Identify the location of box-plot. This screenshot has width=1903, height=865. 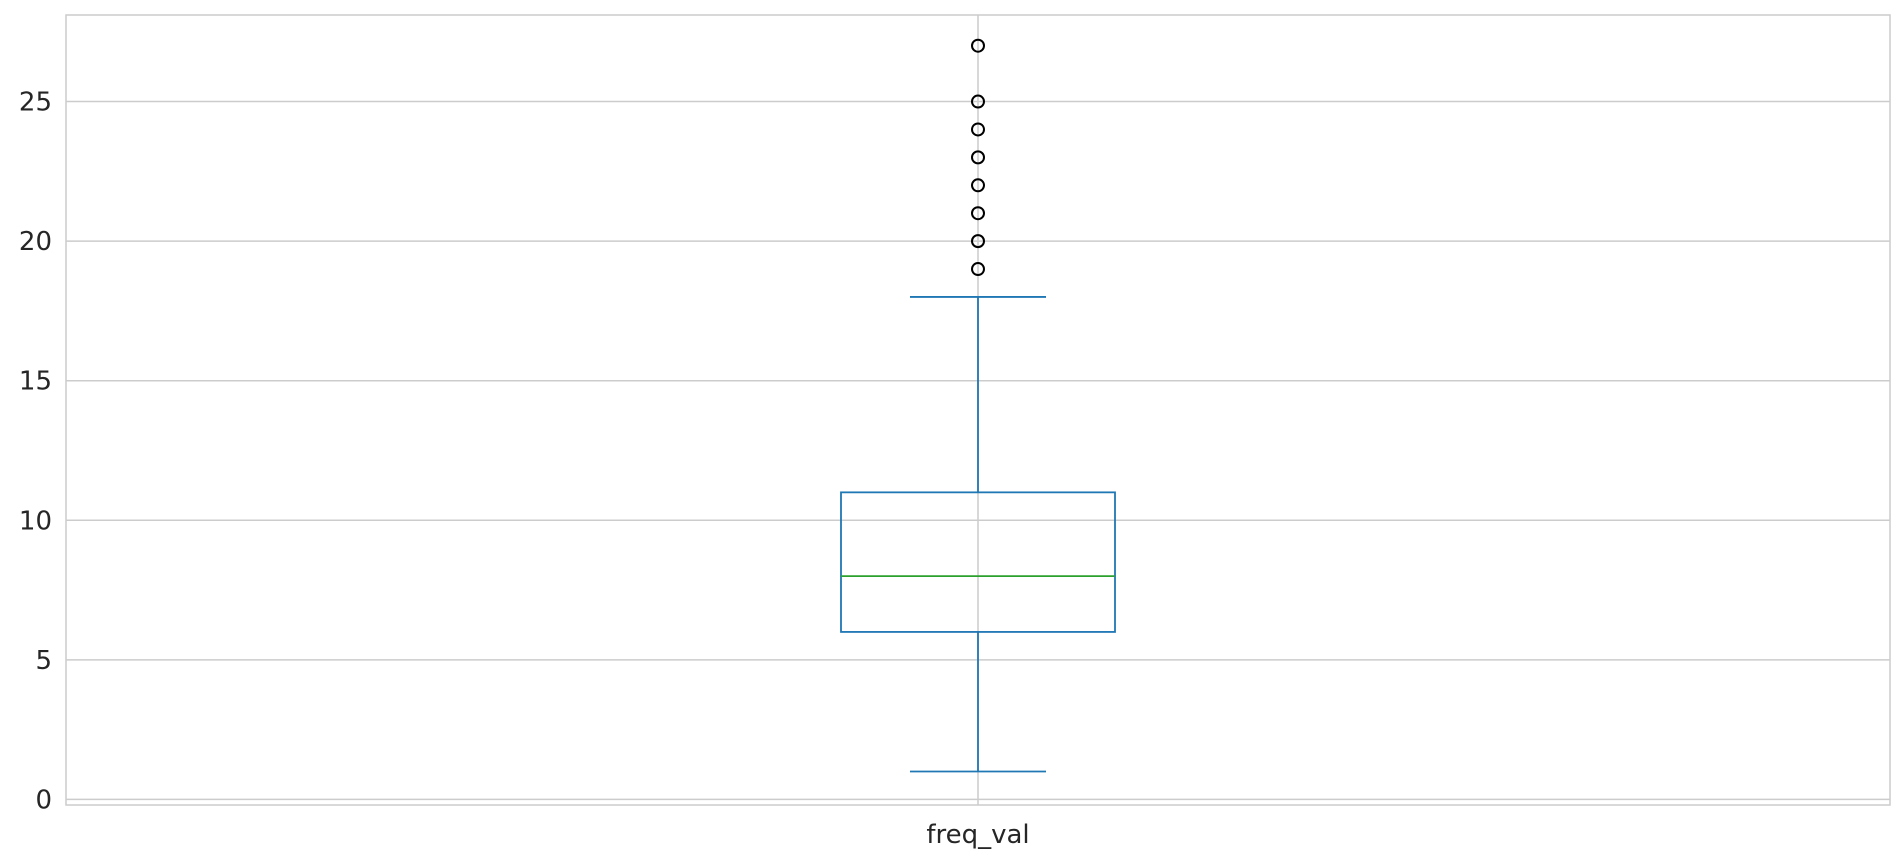
(978, 405).